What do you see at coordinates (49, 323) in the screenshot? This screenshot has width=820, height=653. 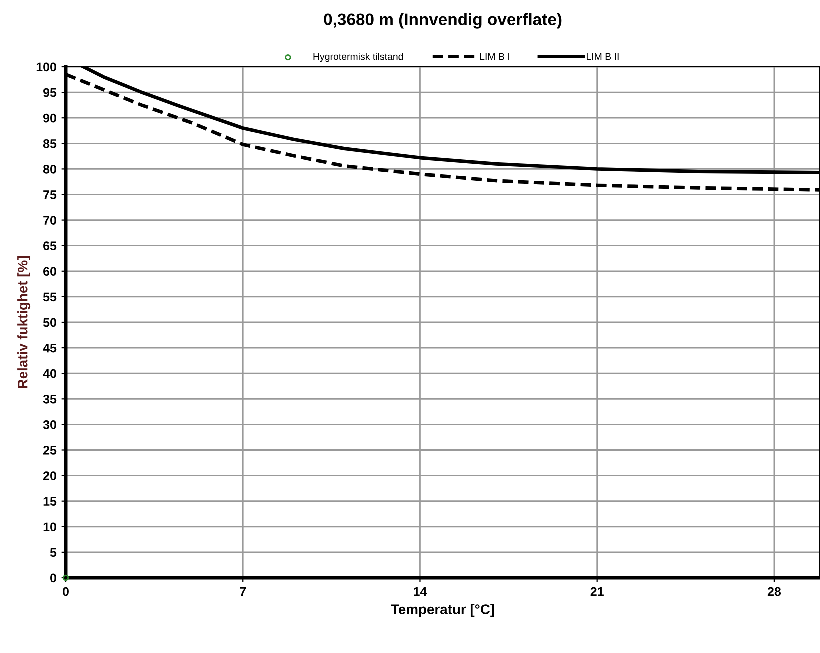 I see `y-tick-label: 50` at bounding box center [49, 323].